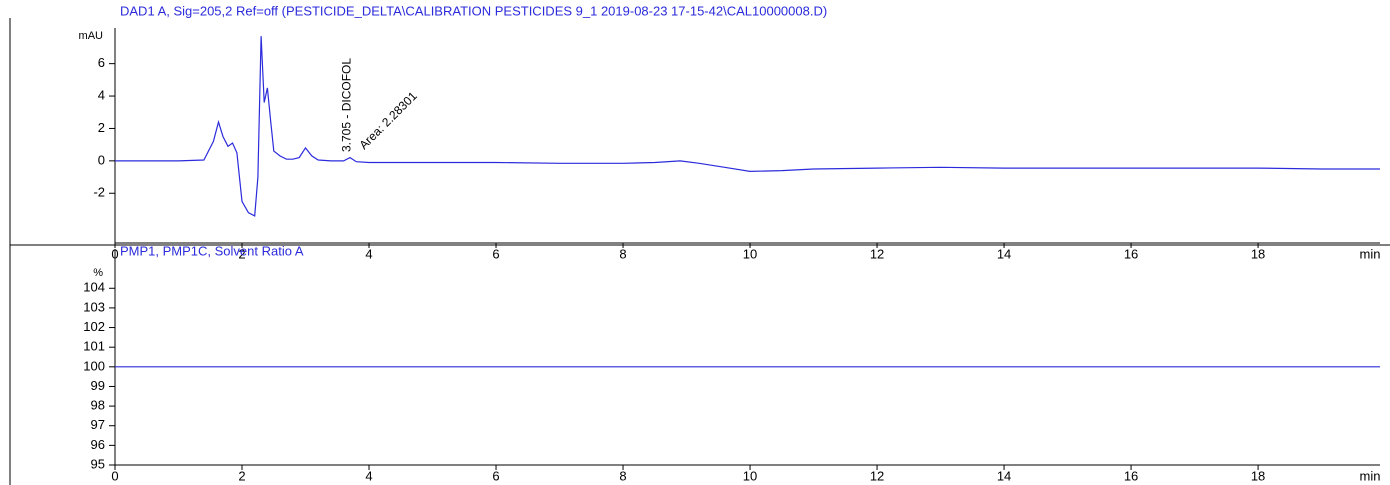  I want to click on y-tick-label: 103, so click(94, 306).